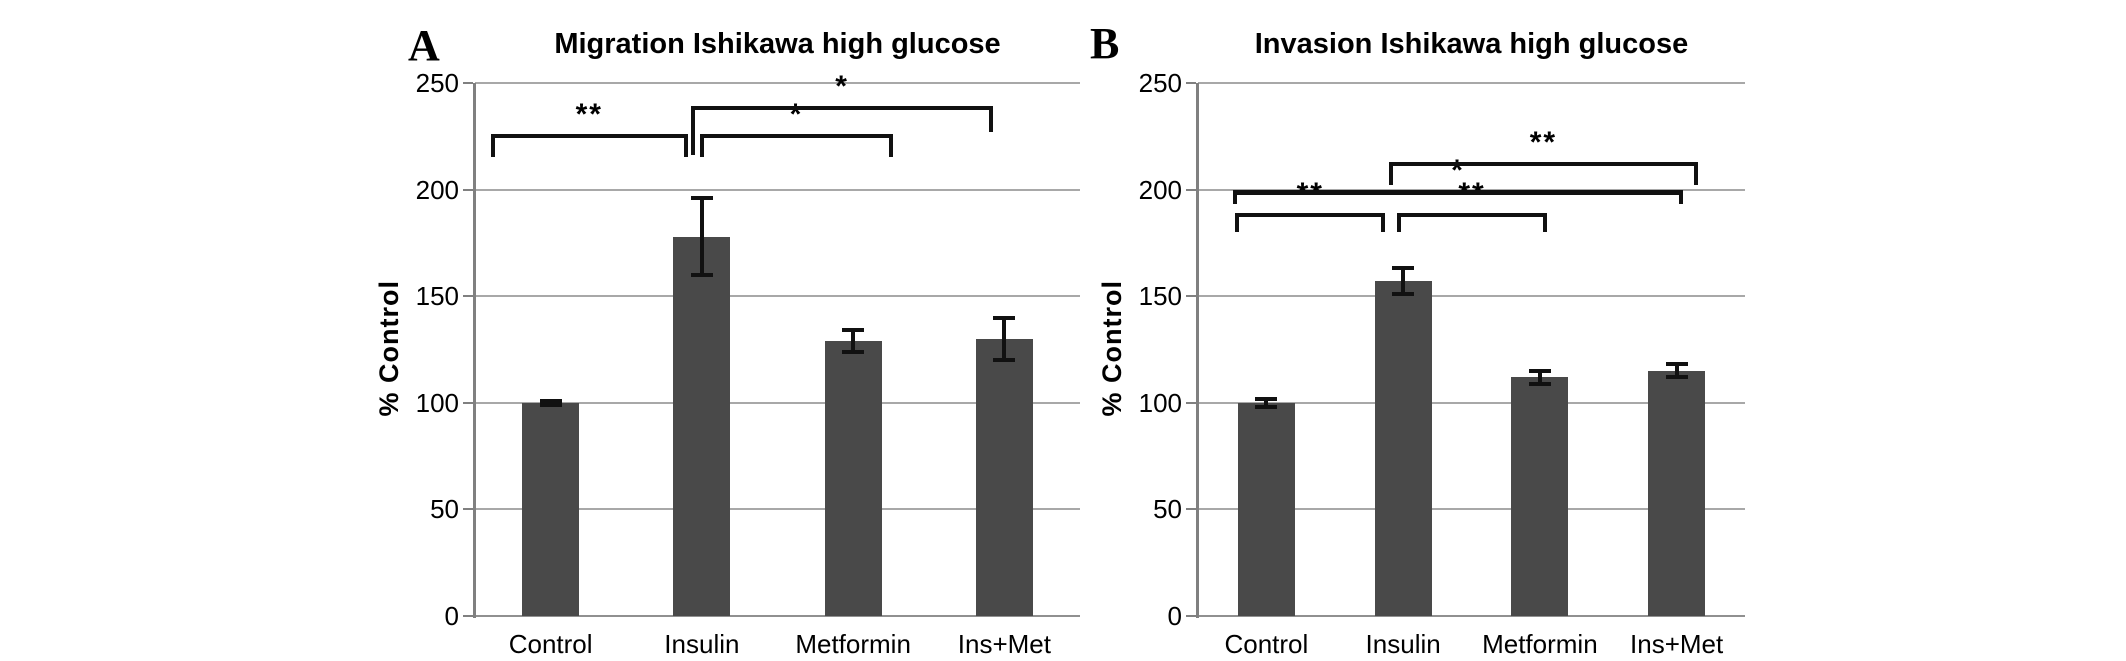 The image size is (2126, 661). Describe the element at coordinates (1004, 360) in the screenshot. I see `error-cap-bottom-ins+met` at that location.